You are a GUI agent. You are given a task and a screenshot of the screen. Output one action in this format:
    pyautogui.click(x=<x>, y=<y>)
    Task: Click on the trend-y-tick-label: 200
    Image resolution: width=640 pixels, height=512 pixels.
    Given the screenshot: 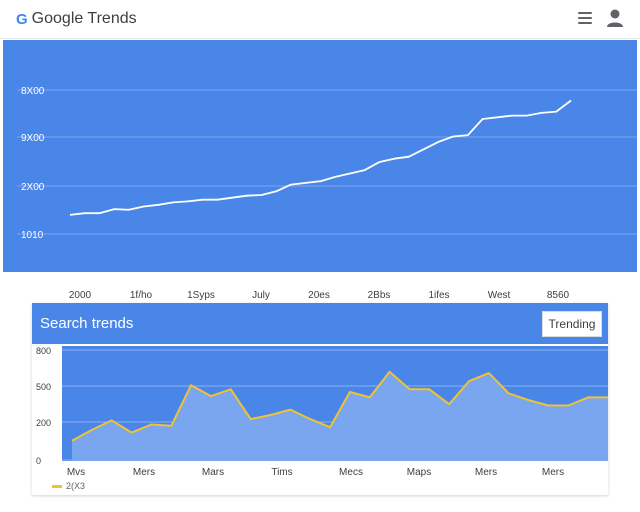 What is the action you would take?
    pyautogui.click(x=43, y=423)
    